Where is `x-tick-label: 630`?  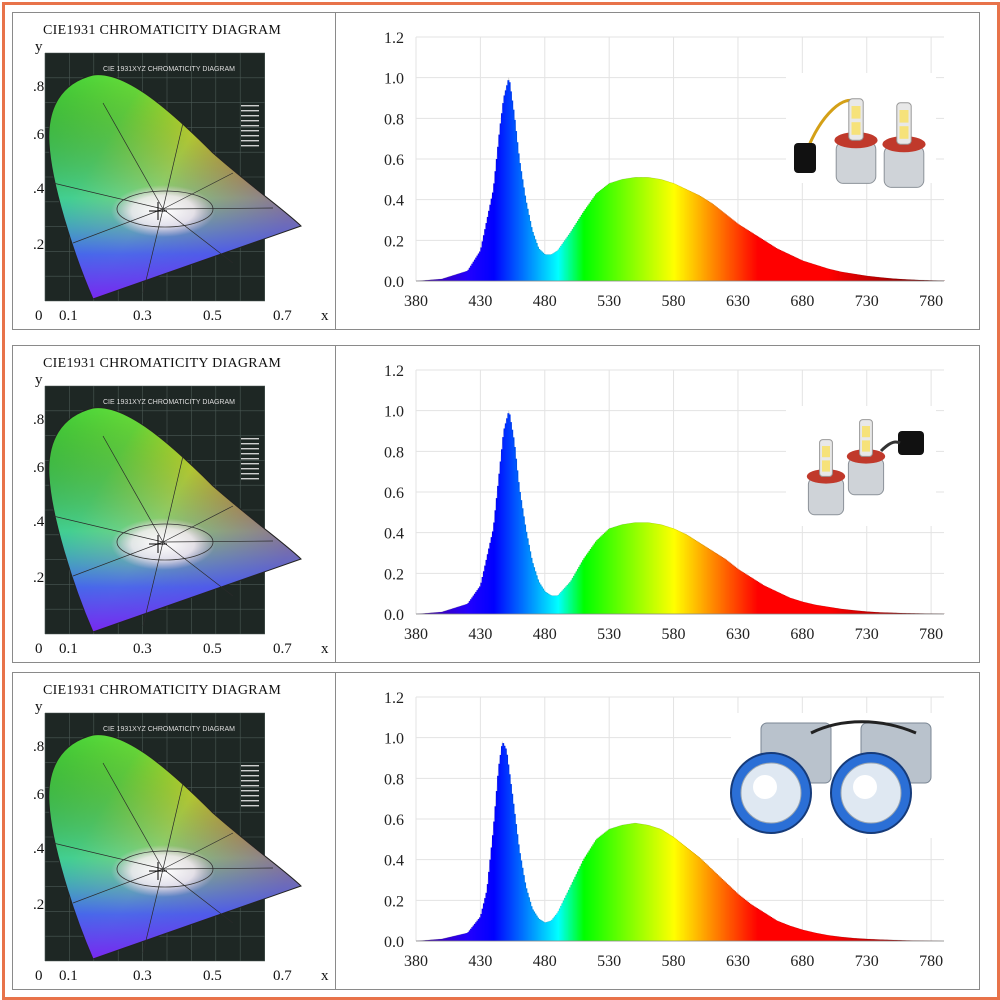 x-tick-label: 630 is located at coordinates (738, 961).